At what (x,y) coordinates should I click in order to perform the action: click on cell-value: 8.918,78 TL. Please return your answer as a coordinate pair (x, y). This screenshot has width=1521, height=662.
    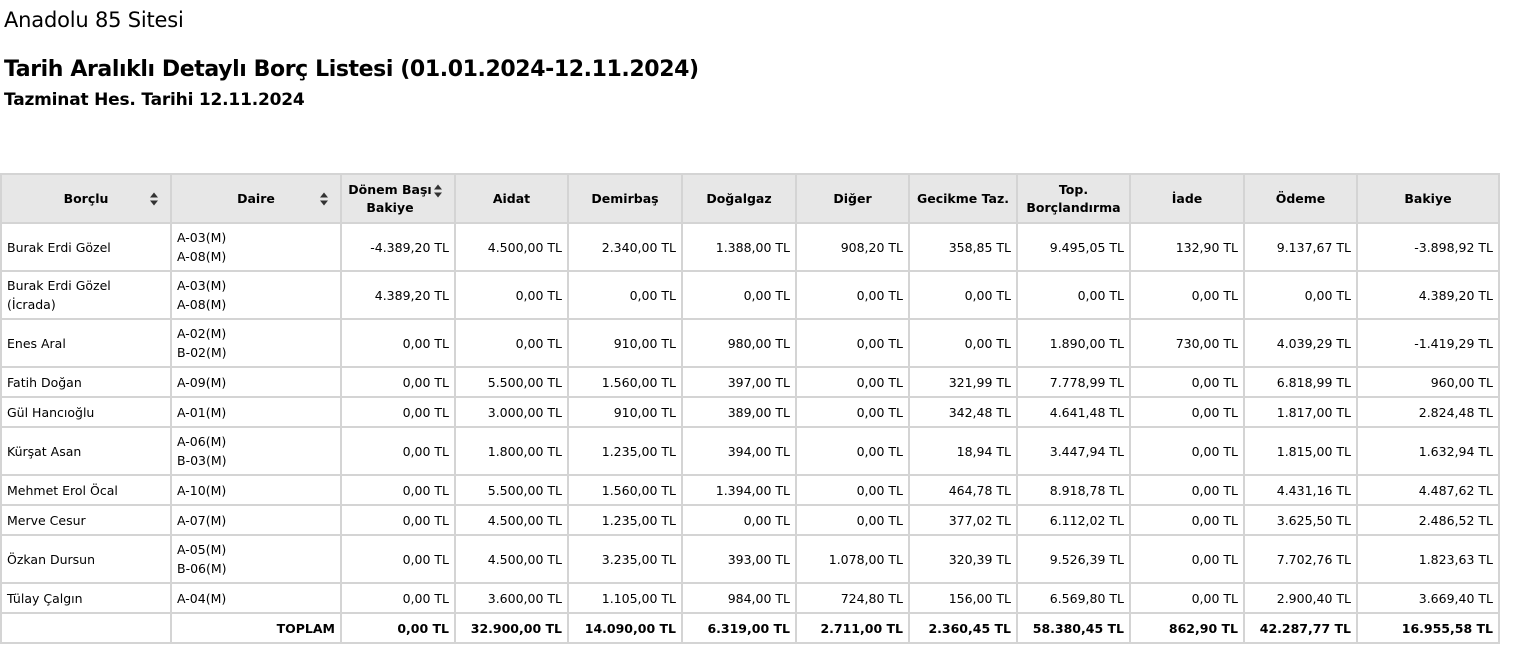
    Looking at the image, I should click on (1073, 490).